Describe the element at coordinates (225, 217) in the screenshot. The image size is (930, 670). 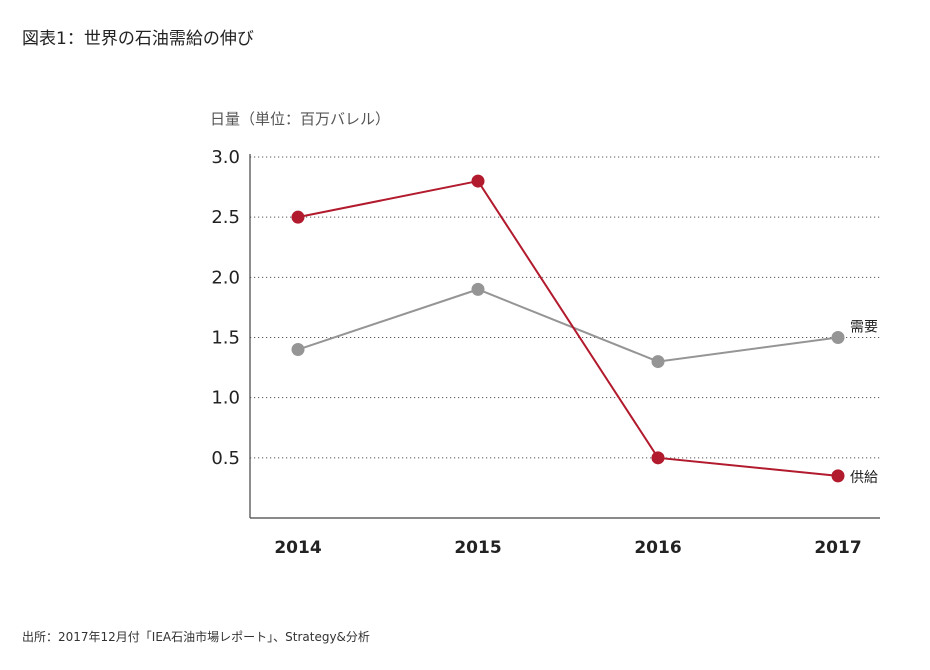
I see `y-tick-label: 2.5` at that location.